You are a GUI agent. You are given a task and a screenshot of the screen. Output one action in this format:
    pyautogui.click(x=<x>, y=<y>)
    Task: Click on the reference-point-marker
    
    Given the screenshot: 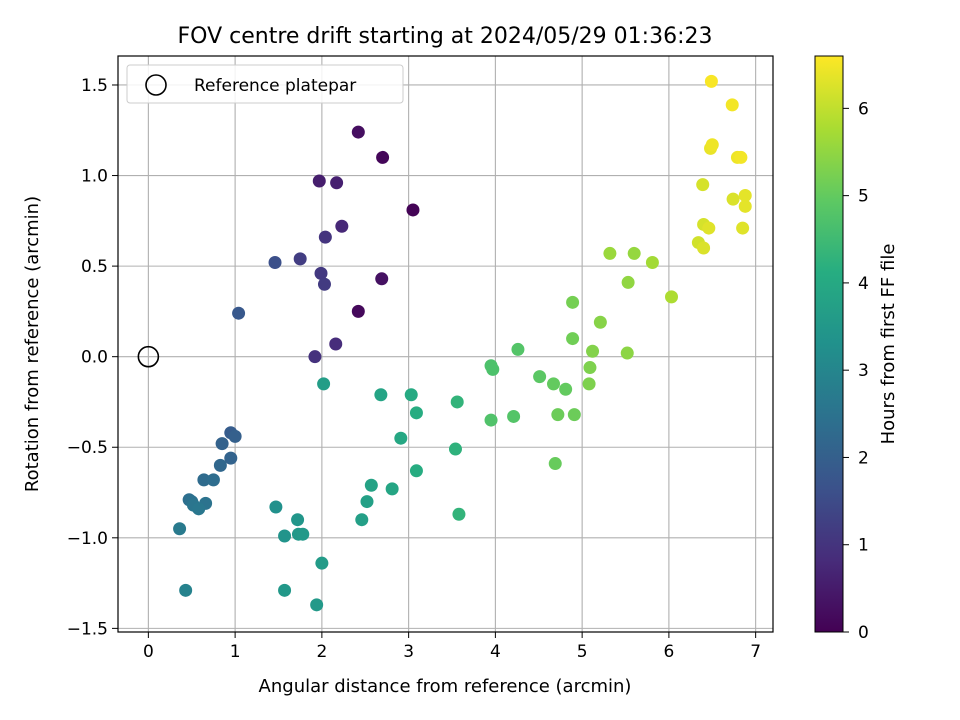 What is the action you would take?
    pyautogui.click(x=148, y=356)
    